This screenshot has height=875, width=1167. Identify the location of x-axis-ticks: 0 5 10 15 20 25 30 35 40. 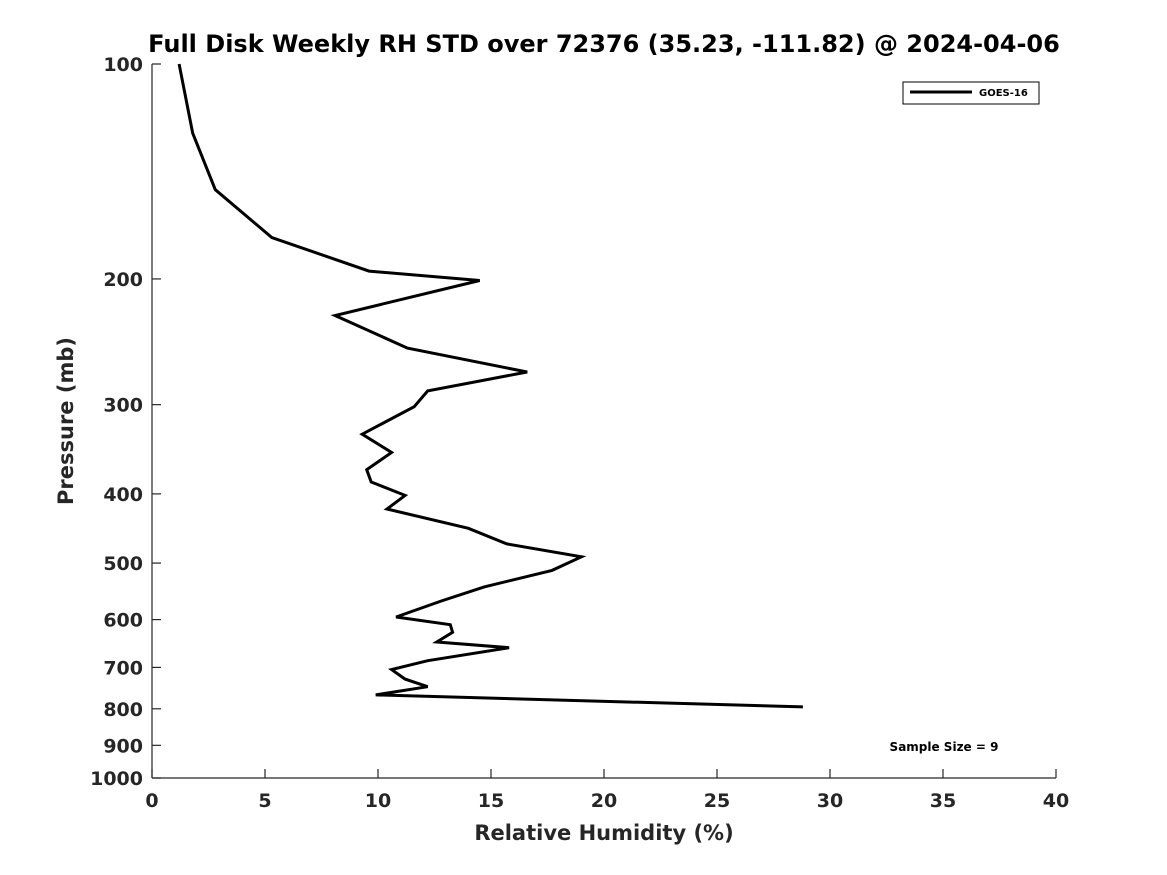
(607, 790).